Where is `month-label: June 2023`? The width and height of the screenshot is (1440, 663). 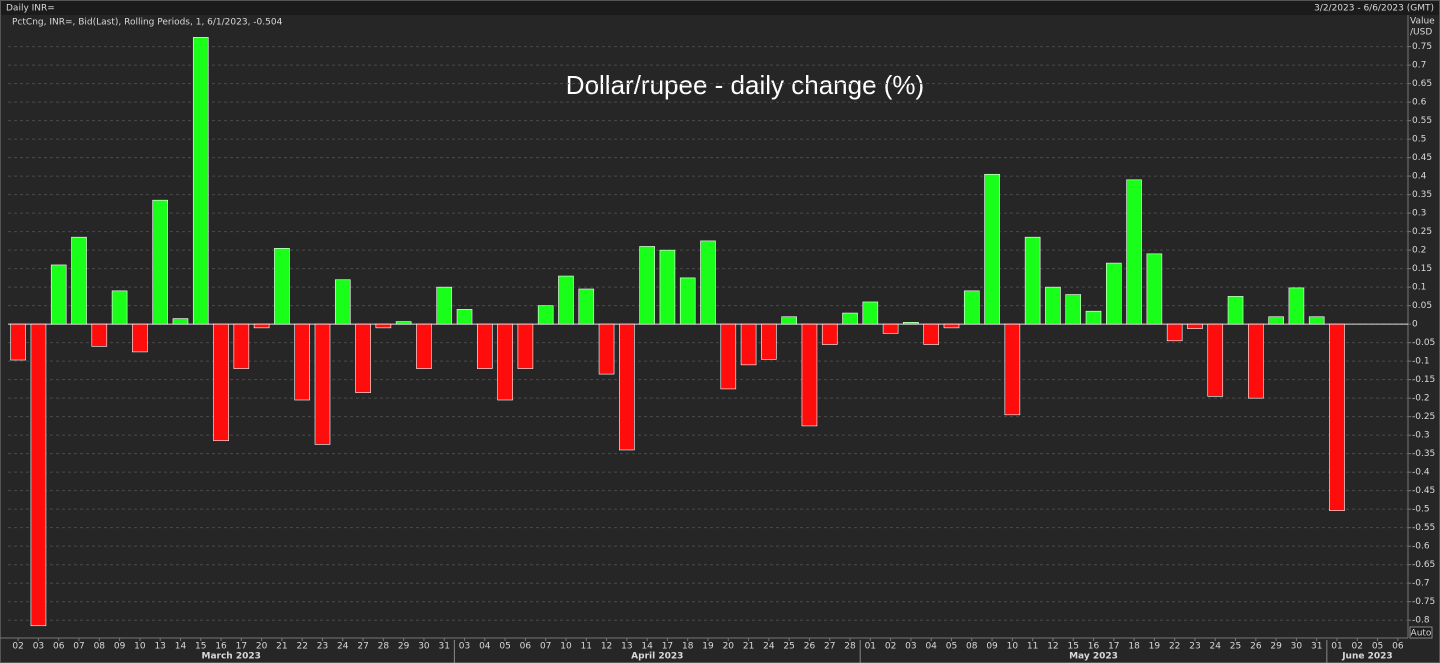 month-label: June 2023 is located at coordinates (1366, 657).